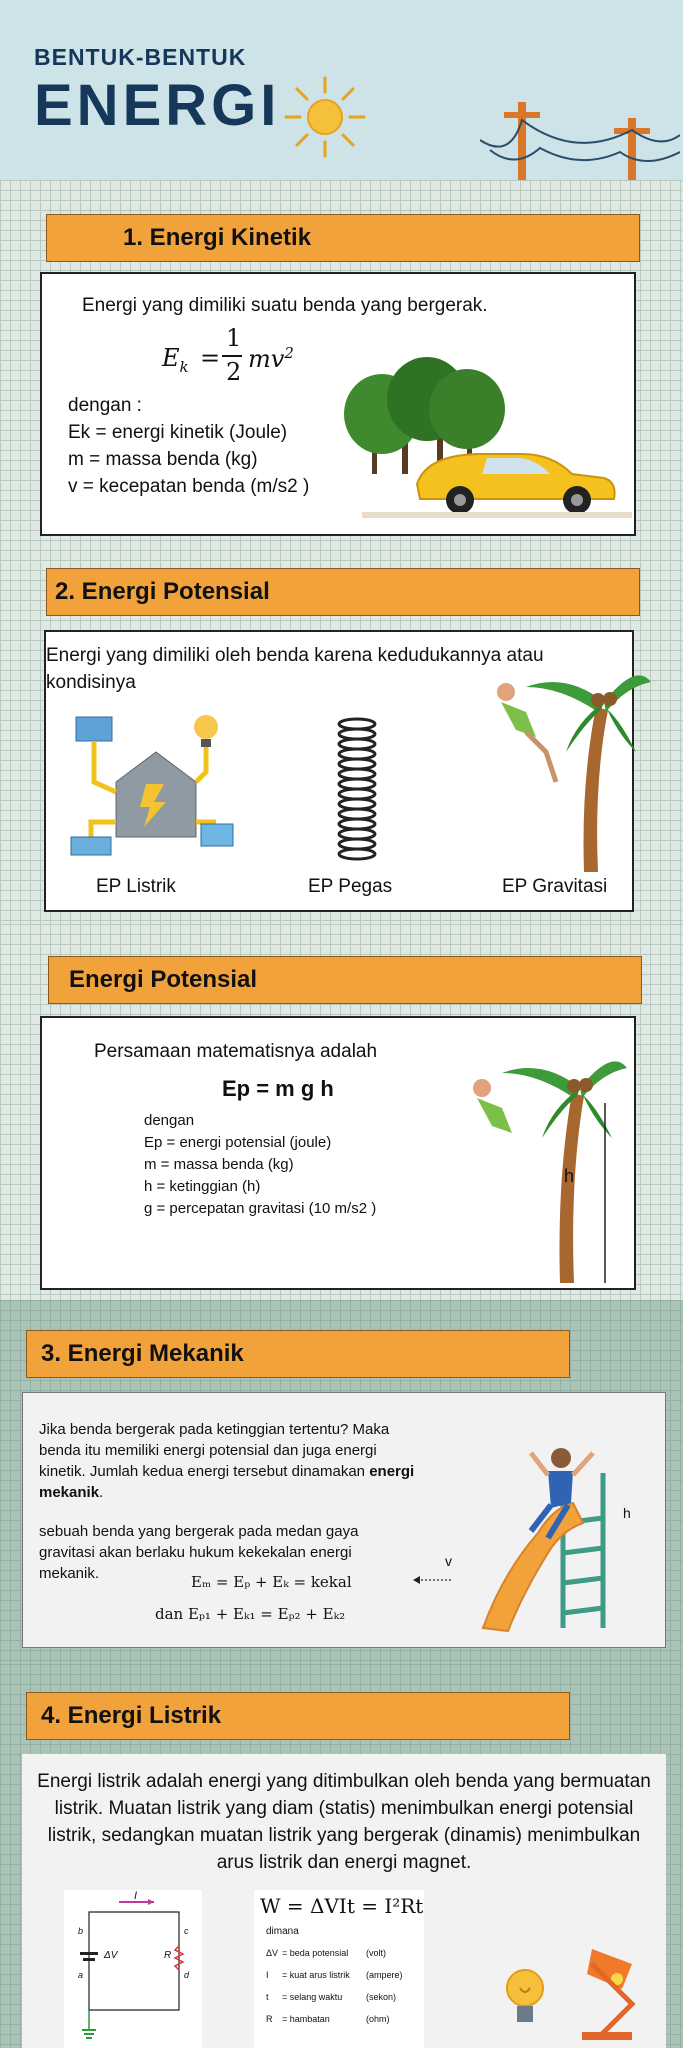 This screenshot has height=2048, width=683. I want to click on label-ep-pegas: EP Pegas, so click(350, 886).